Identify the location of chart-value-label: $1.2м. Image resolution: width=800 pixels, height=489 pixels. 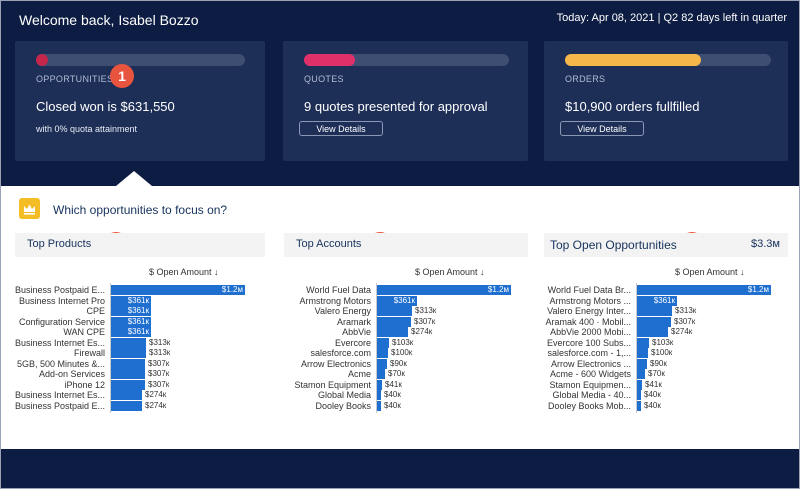
(758, 289).